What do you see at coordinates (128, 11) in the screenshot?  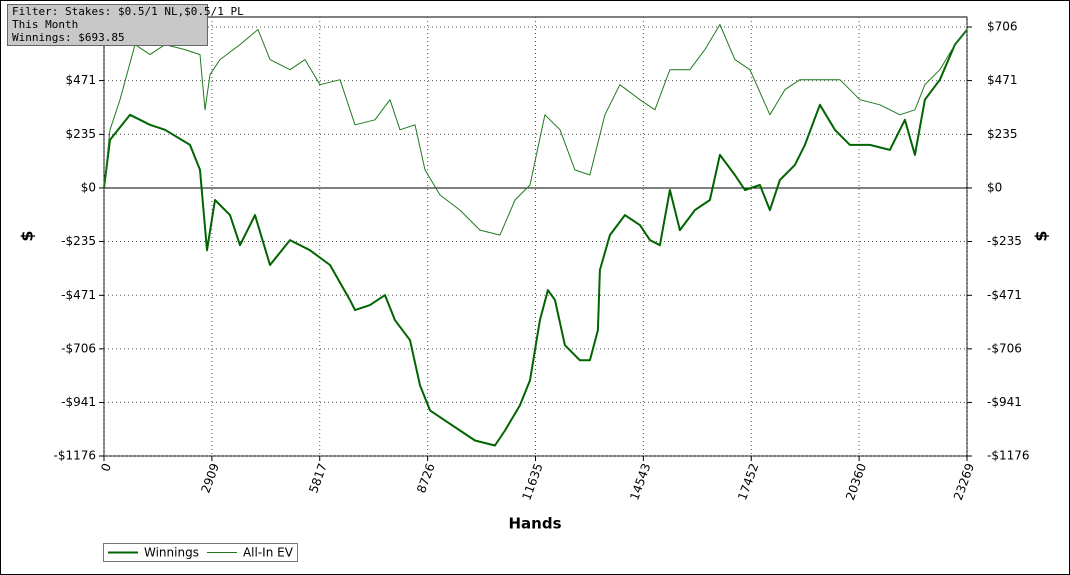 I see `filter-text: Filter: Stakes: $0.5/1 NL,$0.5/1 PL` at bounding box center [128, 11].